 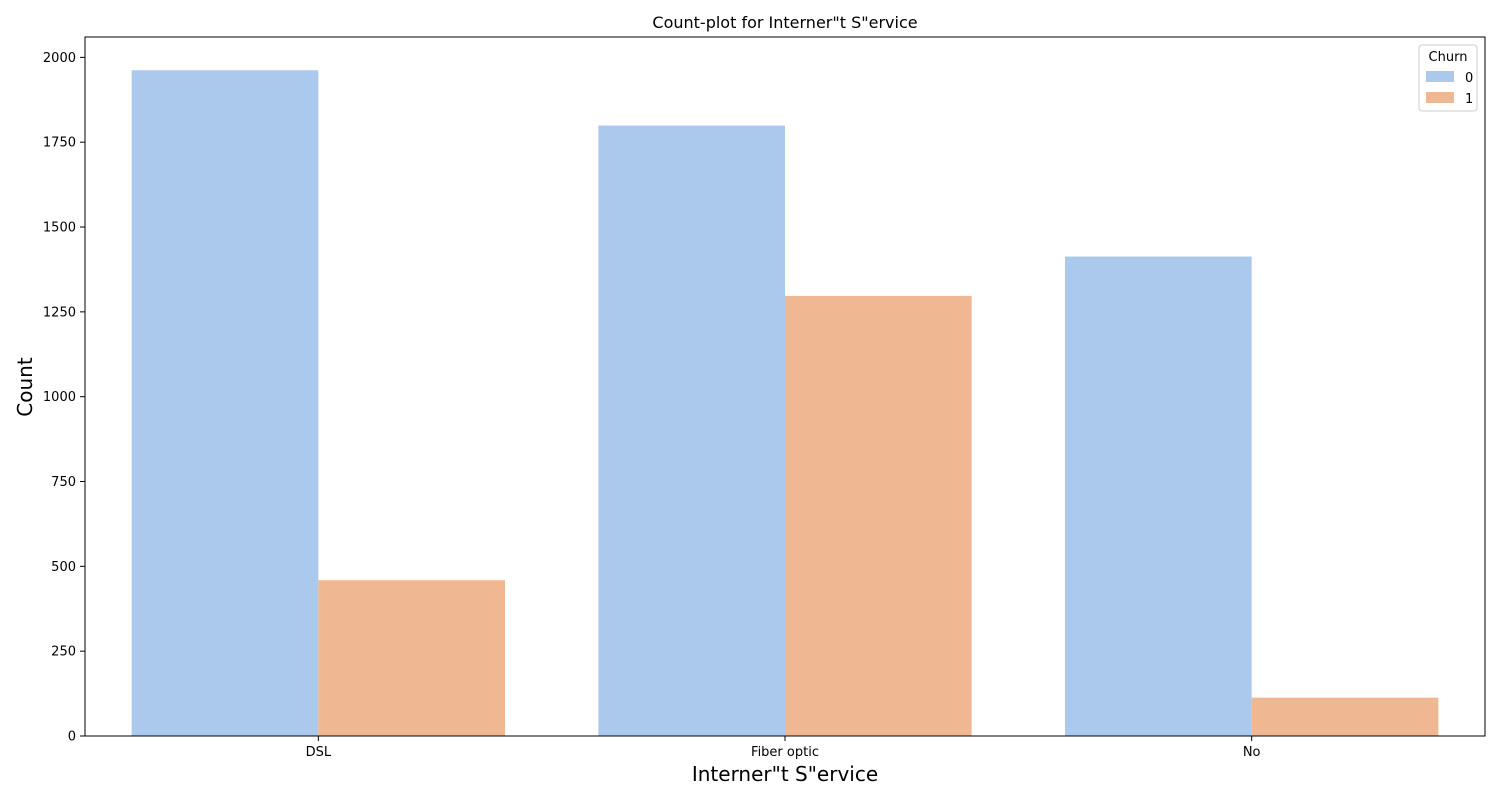 I want to click on y-tick-label: 1500, so click(x=59, y=228).